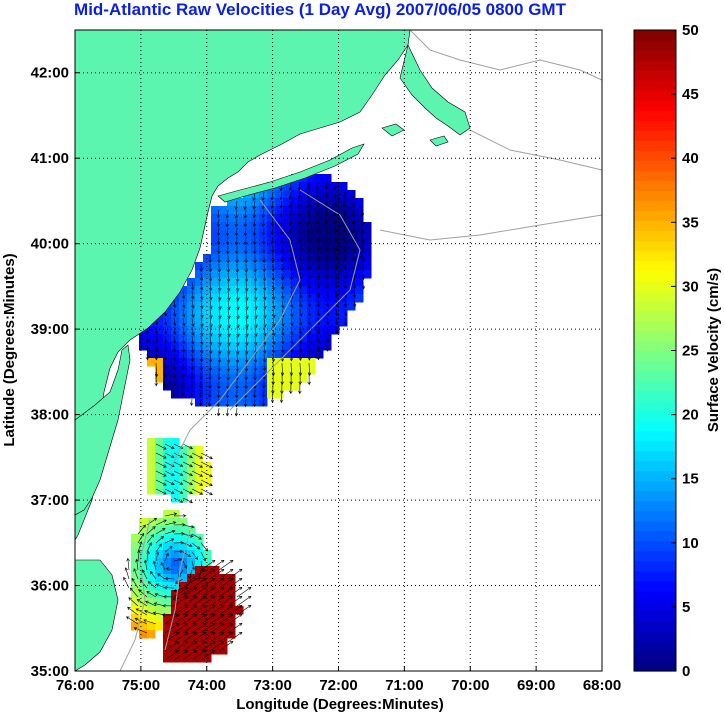 The height and width of the screenshot is (714, 724). What do you see at coordinates (50, 158) in the screenshot?
I see `y-tick-label: 41:00` at bounding box center [50, 158].